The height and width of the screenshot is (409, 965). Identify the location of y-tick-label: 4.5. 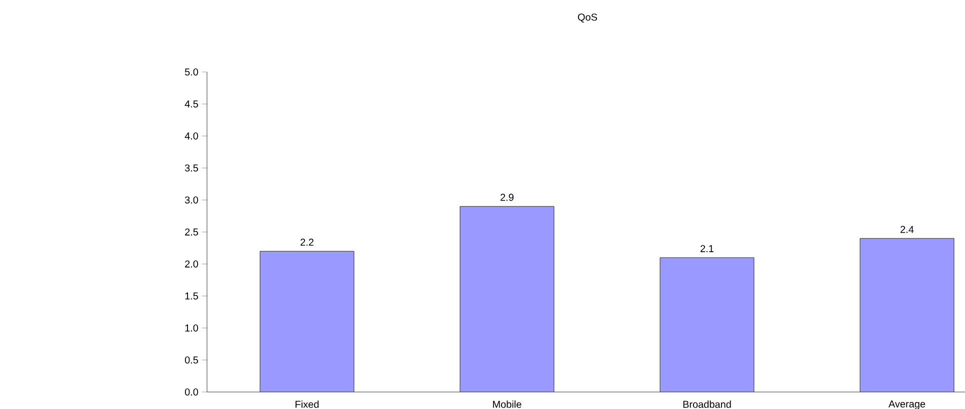
(191, 104).